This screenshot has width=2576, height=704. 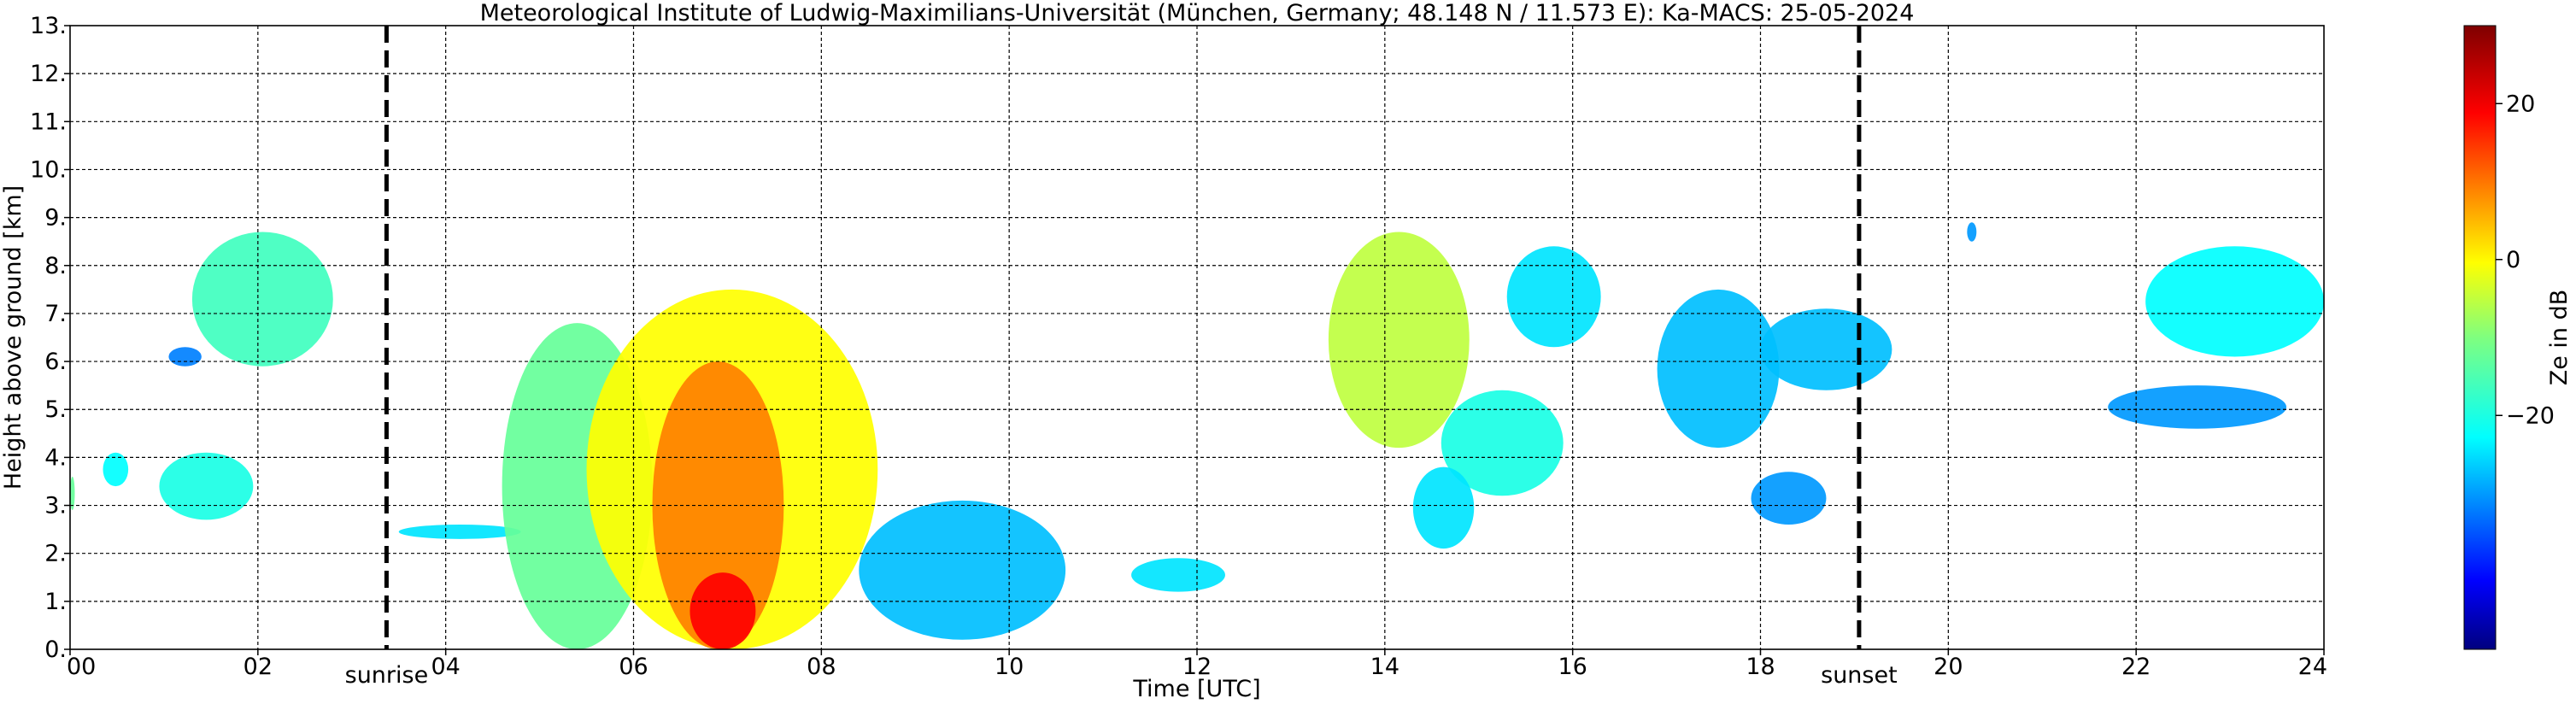 What do you see at coordinates (1572, 667) in the screenshot?
I see `x-tick-label: 16` at bounding box center [1572, 667].